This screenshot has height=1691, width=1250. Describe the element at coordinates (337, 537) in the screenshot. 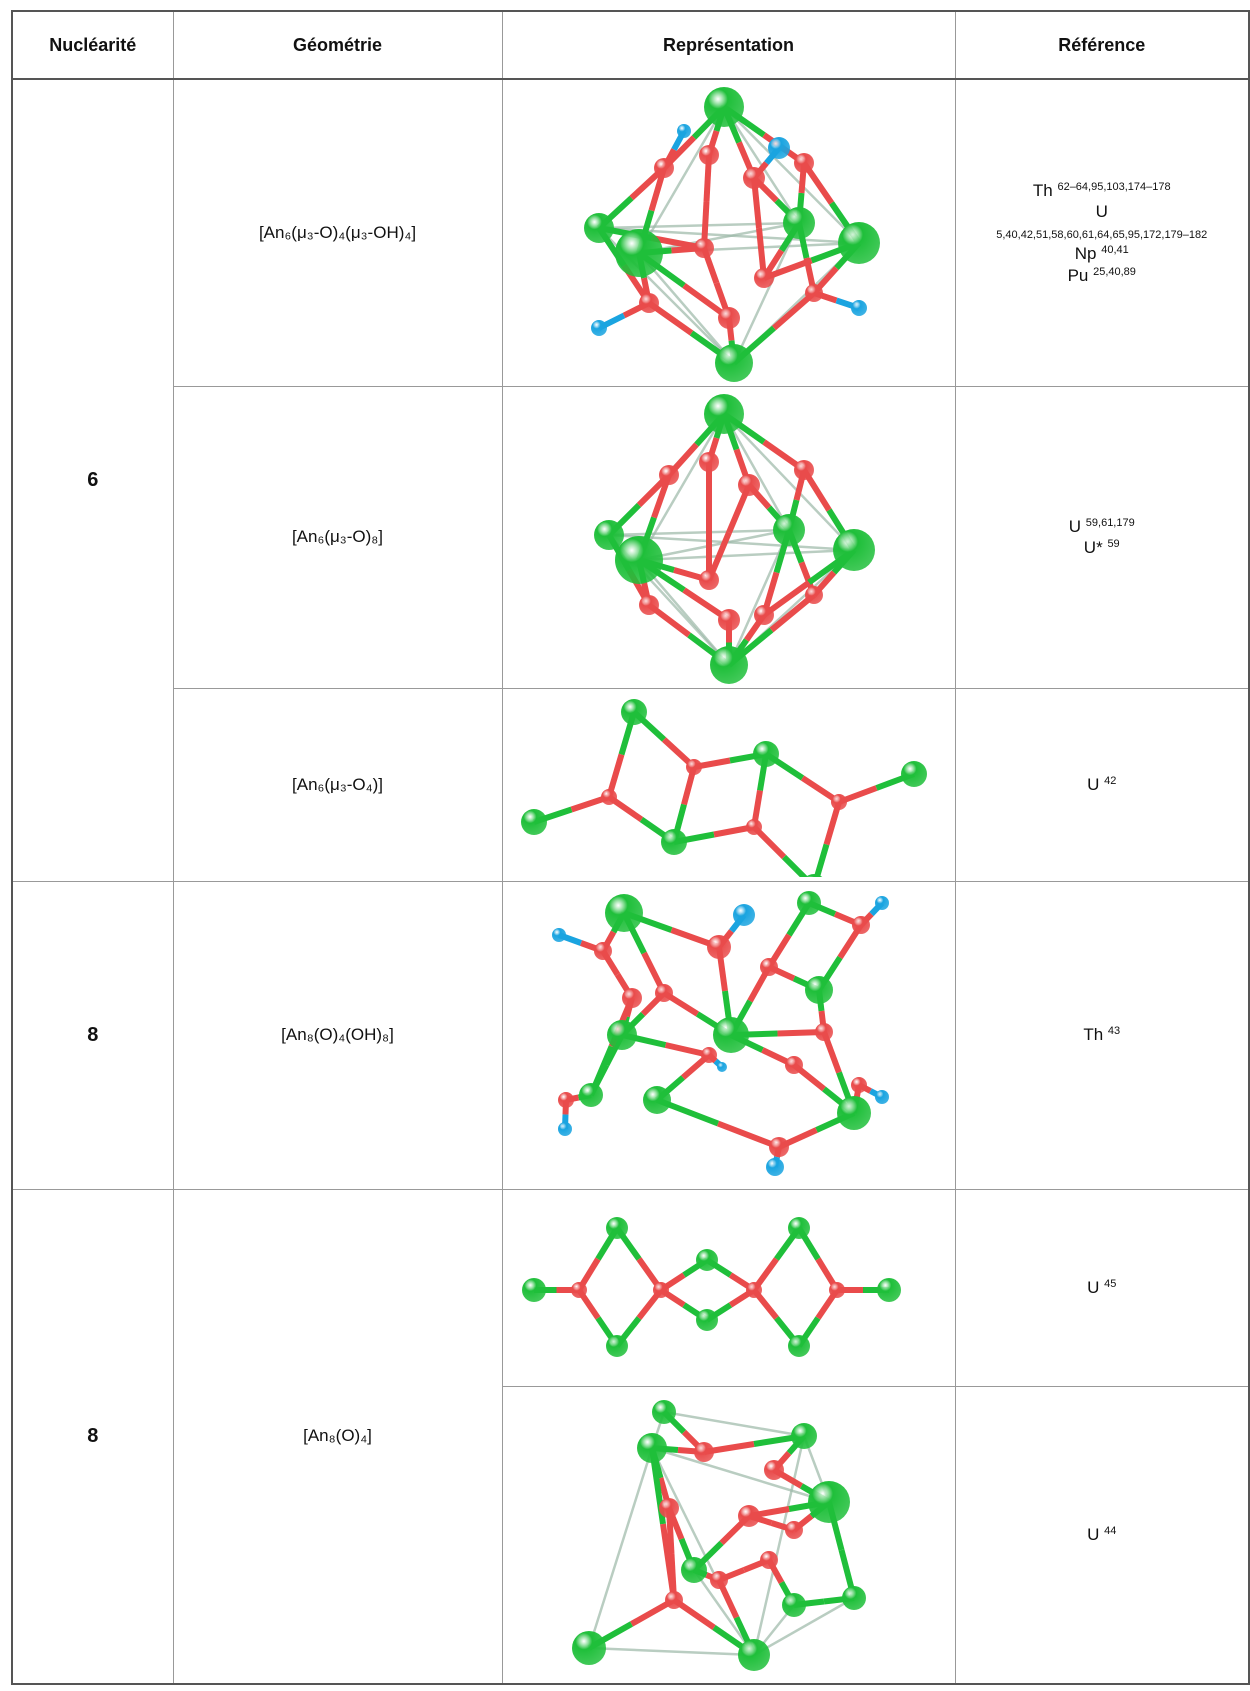

I see `geometry: [An₆(μ₃-O)₈]` at that location.